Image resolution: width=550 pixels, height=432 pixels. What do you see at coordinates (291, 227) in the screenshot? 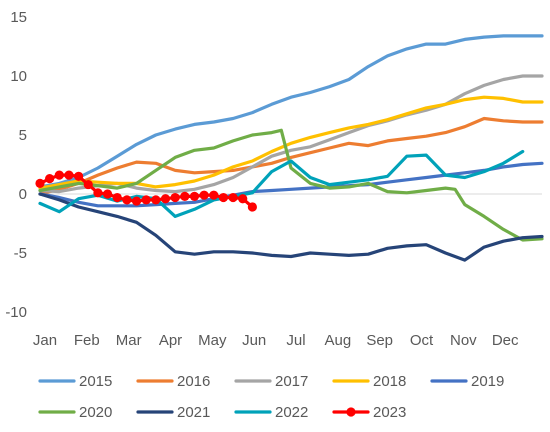
I see `series-line-2021` at bounding box center [291, 227].